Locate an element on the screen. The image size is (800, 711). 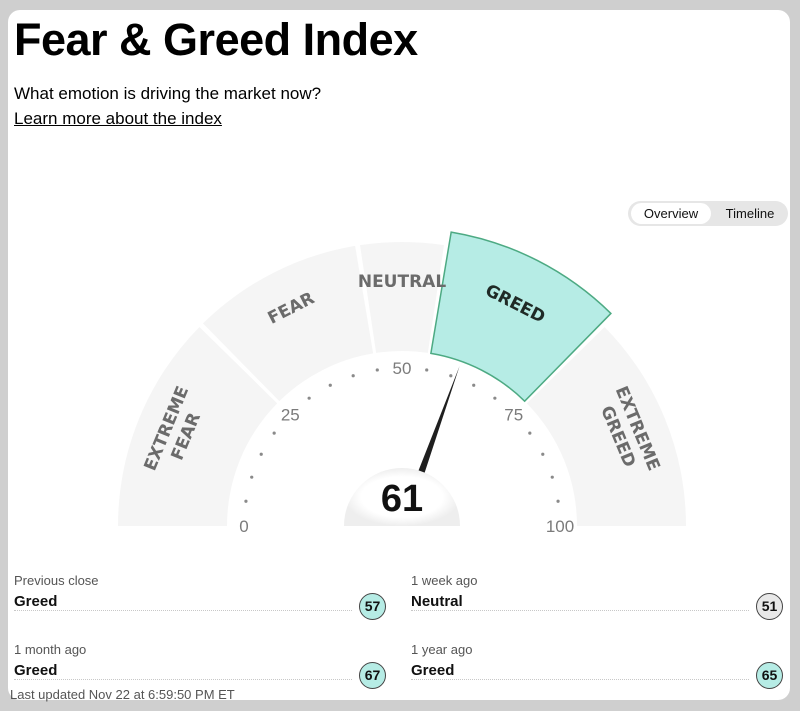
gauge-tick-label: 50 is located at coordinates (402, 368).